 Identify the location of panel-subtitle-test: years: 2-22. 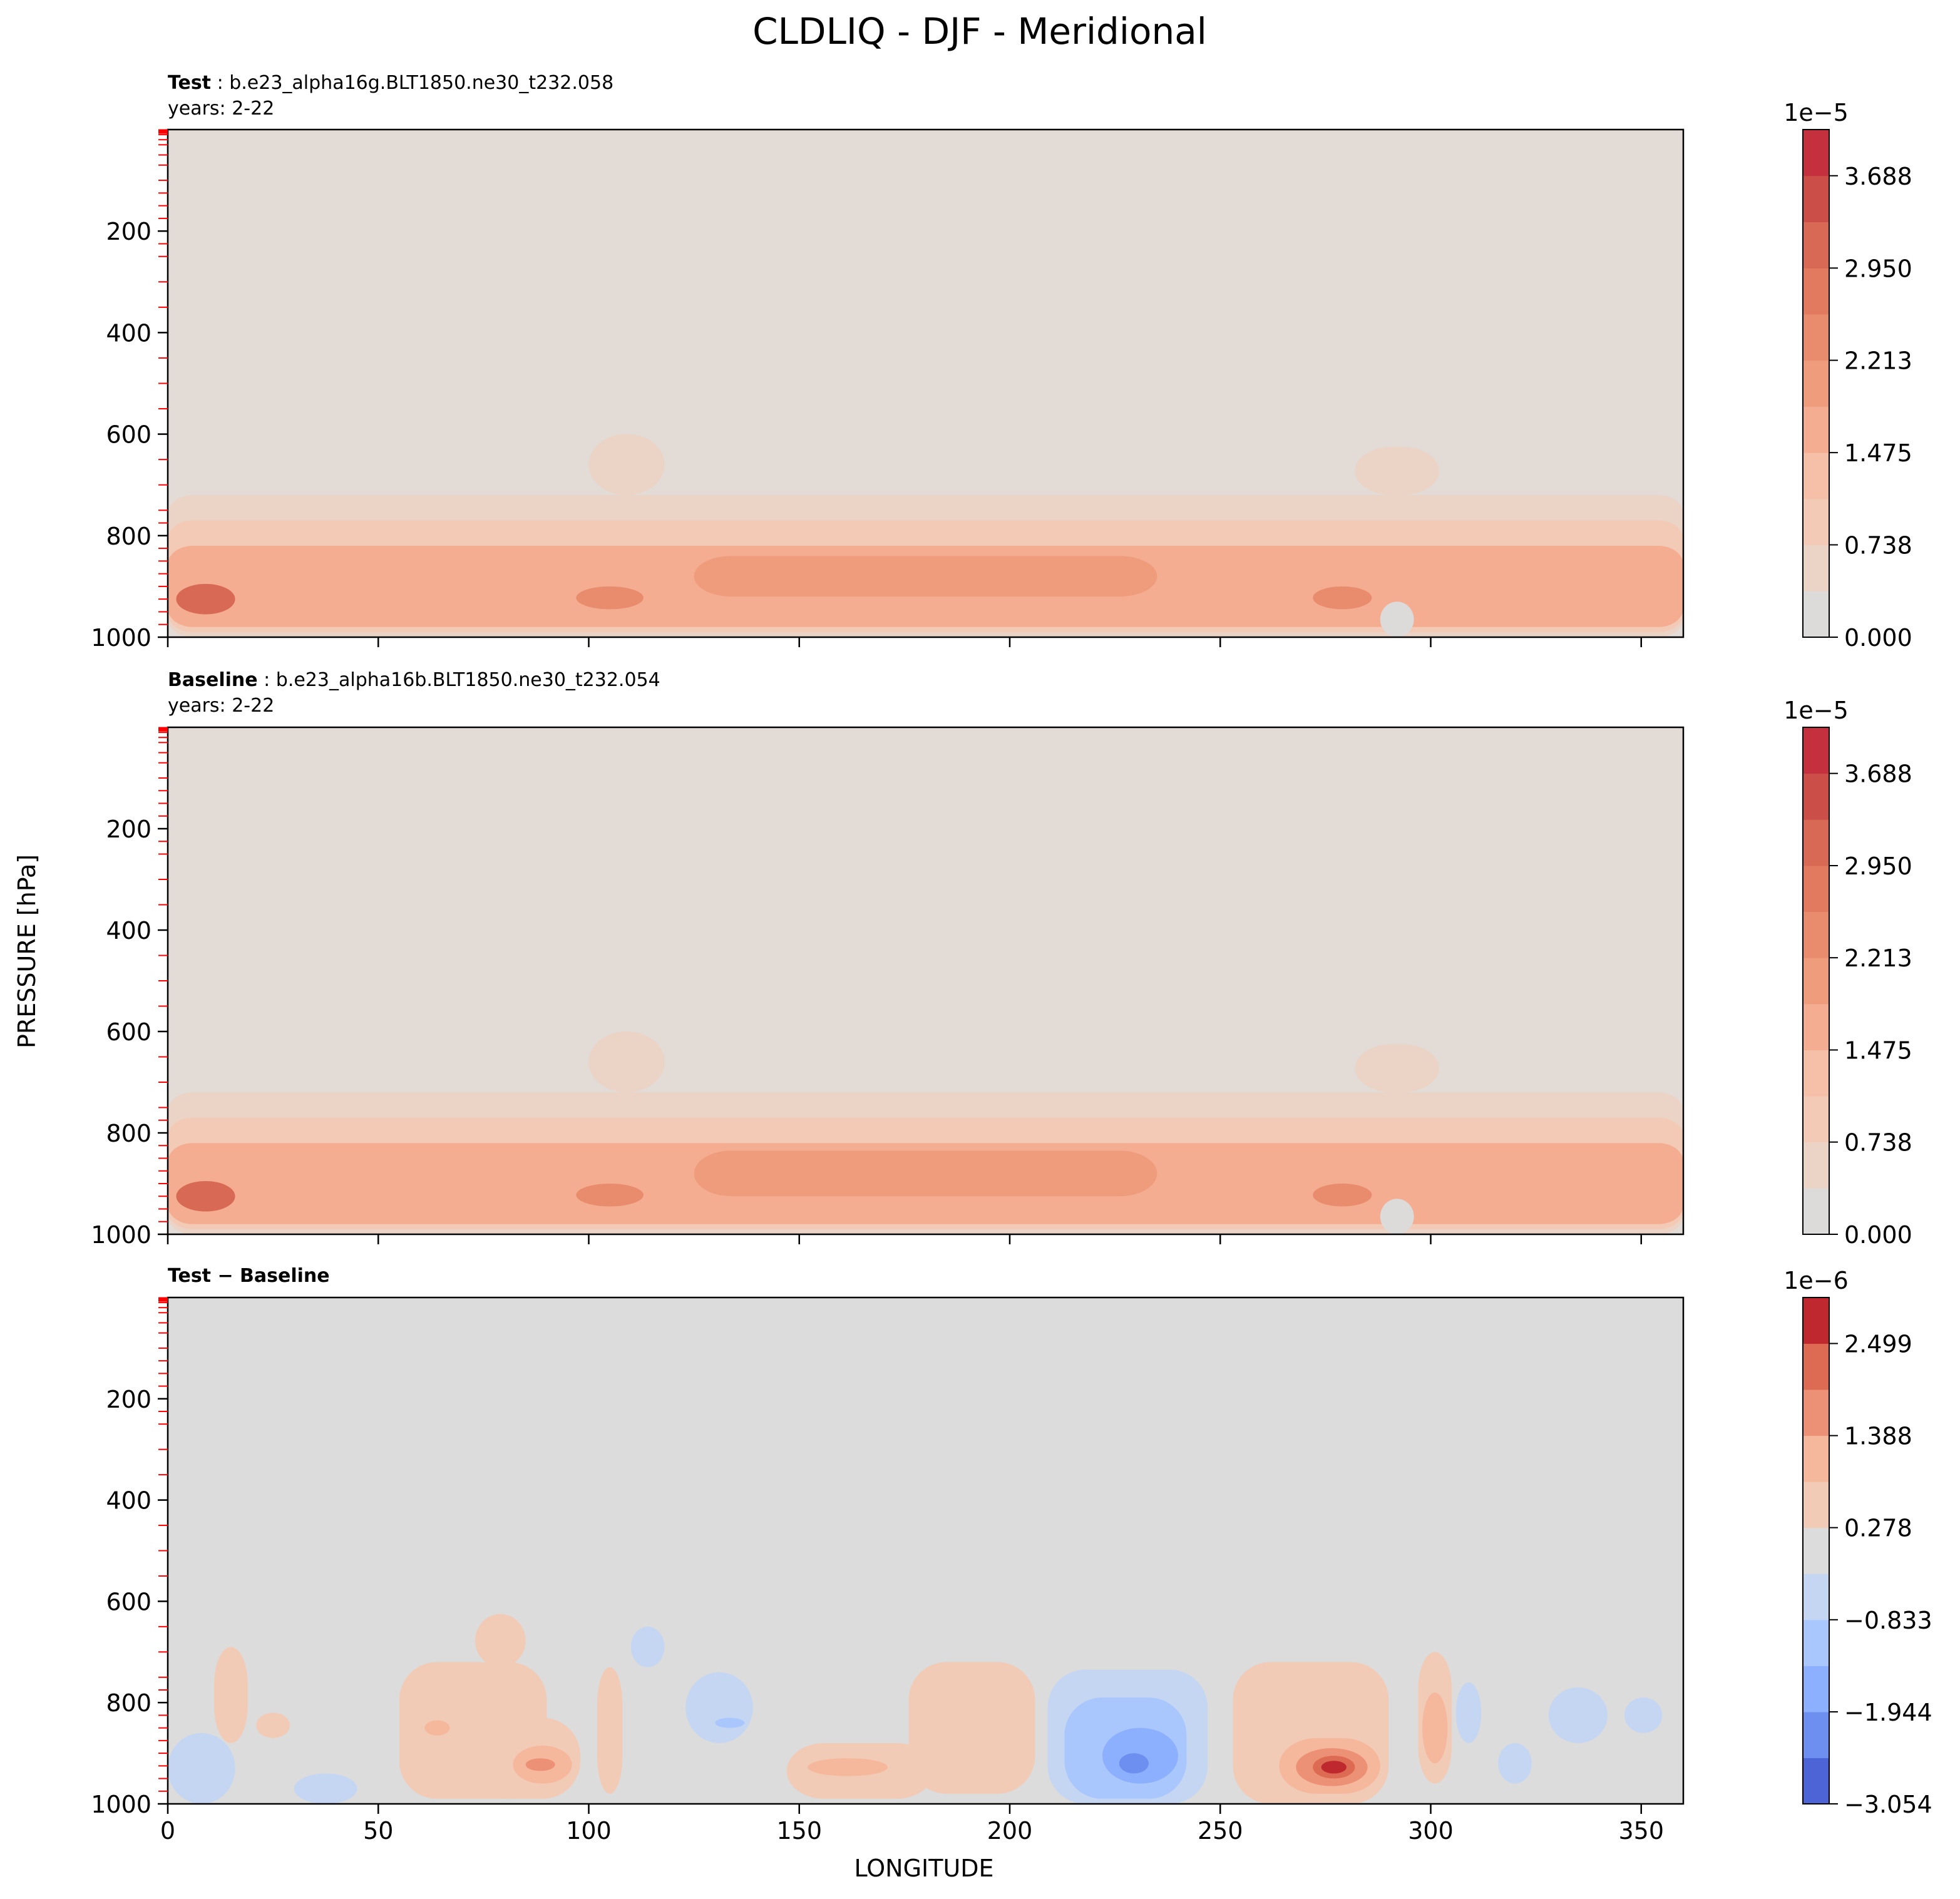
(221, 109).